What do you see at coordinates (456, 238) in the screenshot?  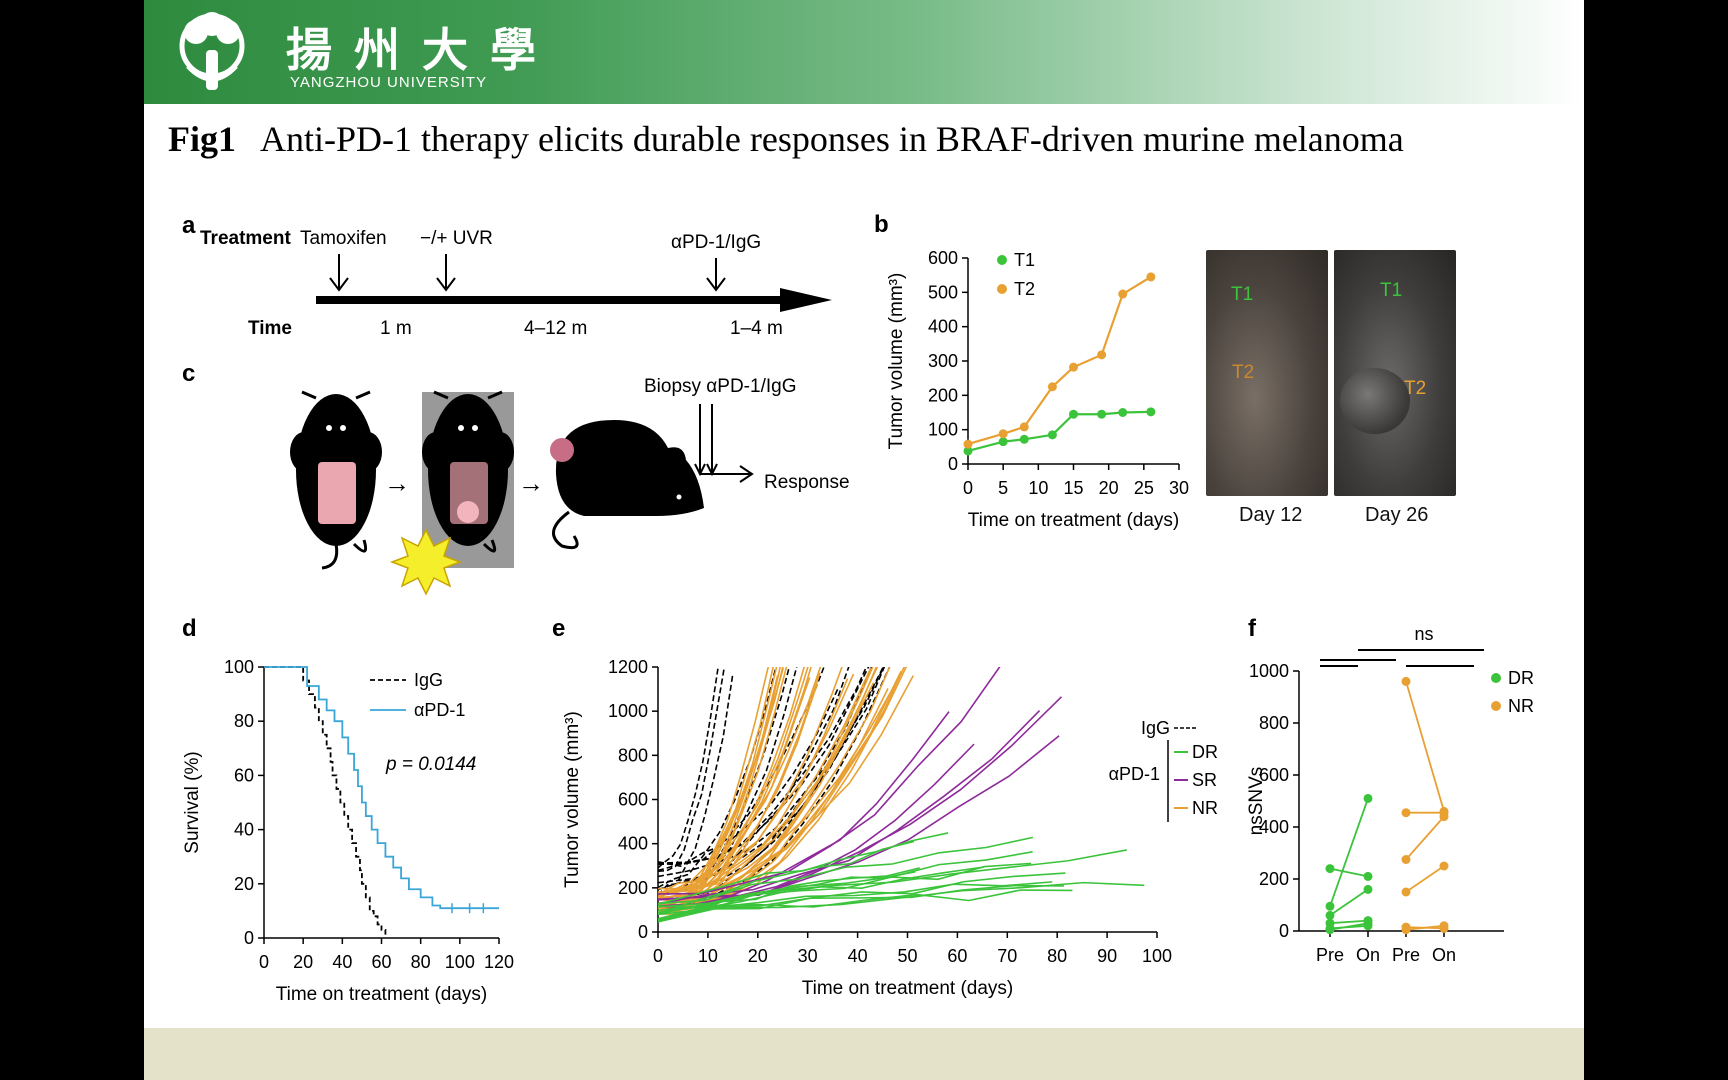 I see `event-uvr: −/+ UVR` at bounding box center [456, 238].